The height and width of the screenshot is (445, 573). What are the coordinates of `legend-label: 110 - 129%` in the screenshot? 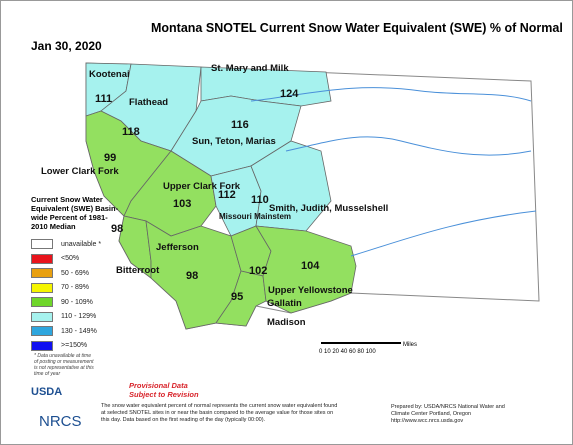 It's located at (79, 316).